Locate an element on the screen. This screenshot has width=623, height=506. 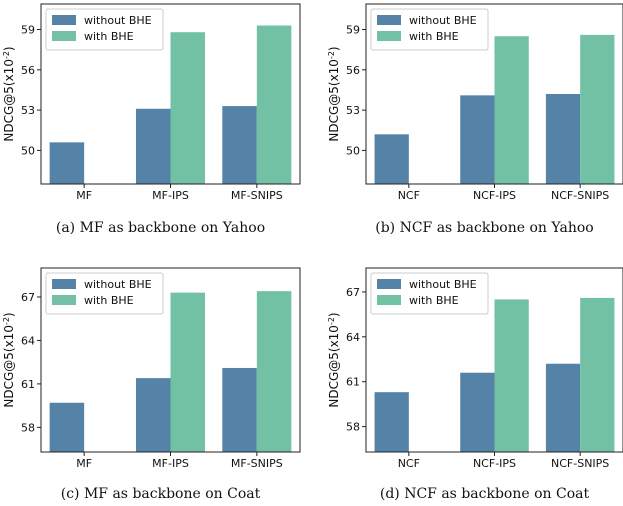
panel-caption: (a) MF as backbone on Yahoo is located at coordinates (160, 228).